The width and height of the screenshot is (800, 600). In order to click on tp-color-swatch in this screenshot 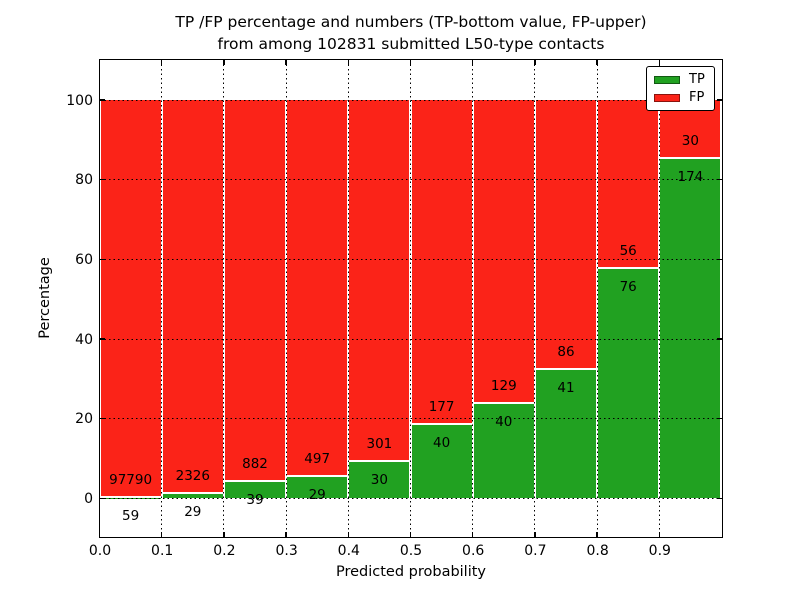, I will do `click(667, 80)`.